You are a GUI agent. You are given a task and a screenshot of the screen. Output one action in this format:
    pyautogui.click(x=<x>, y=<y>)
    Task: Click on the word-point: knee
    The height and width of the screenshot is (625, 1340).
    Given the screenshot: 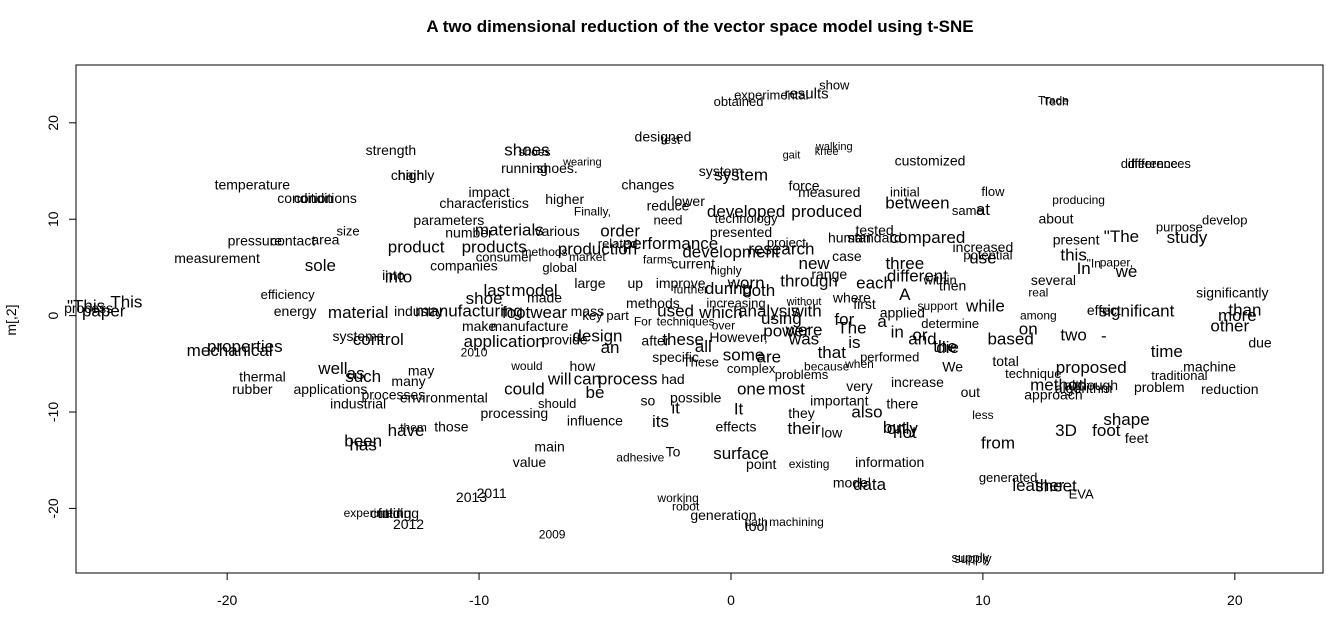 What is the action you would take?
    pyautogui.click(x=827, y=152)
    